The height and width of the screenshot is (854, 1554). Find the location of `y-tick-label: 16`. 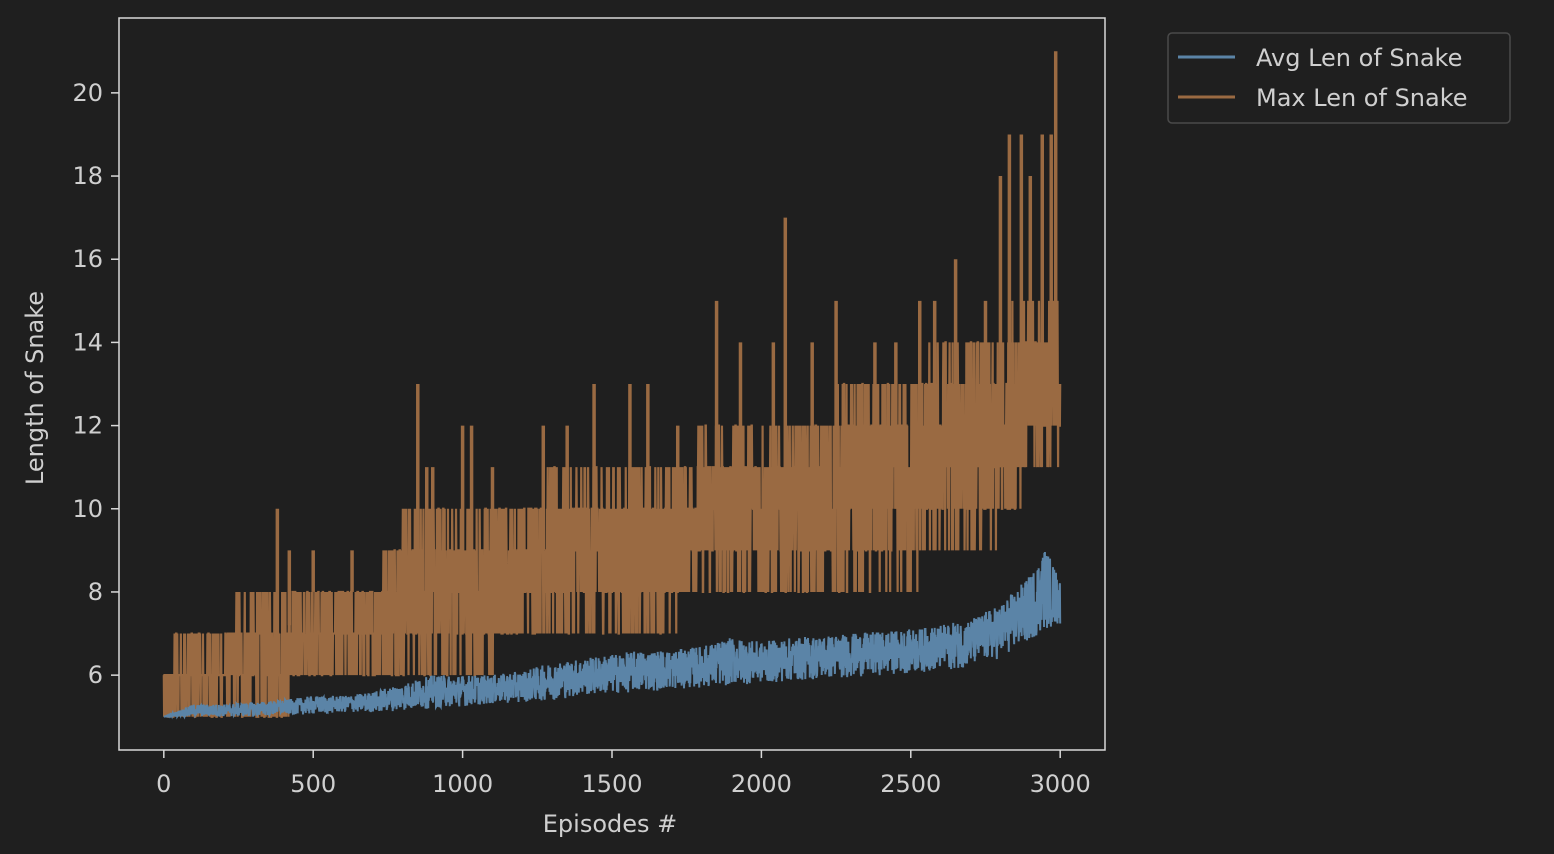

y-tick-label: 16 is located at coordinates (87, 259).